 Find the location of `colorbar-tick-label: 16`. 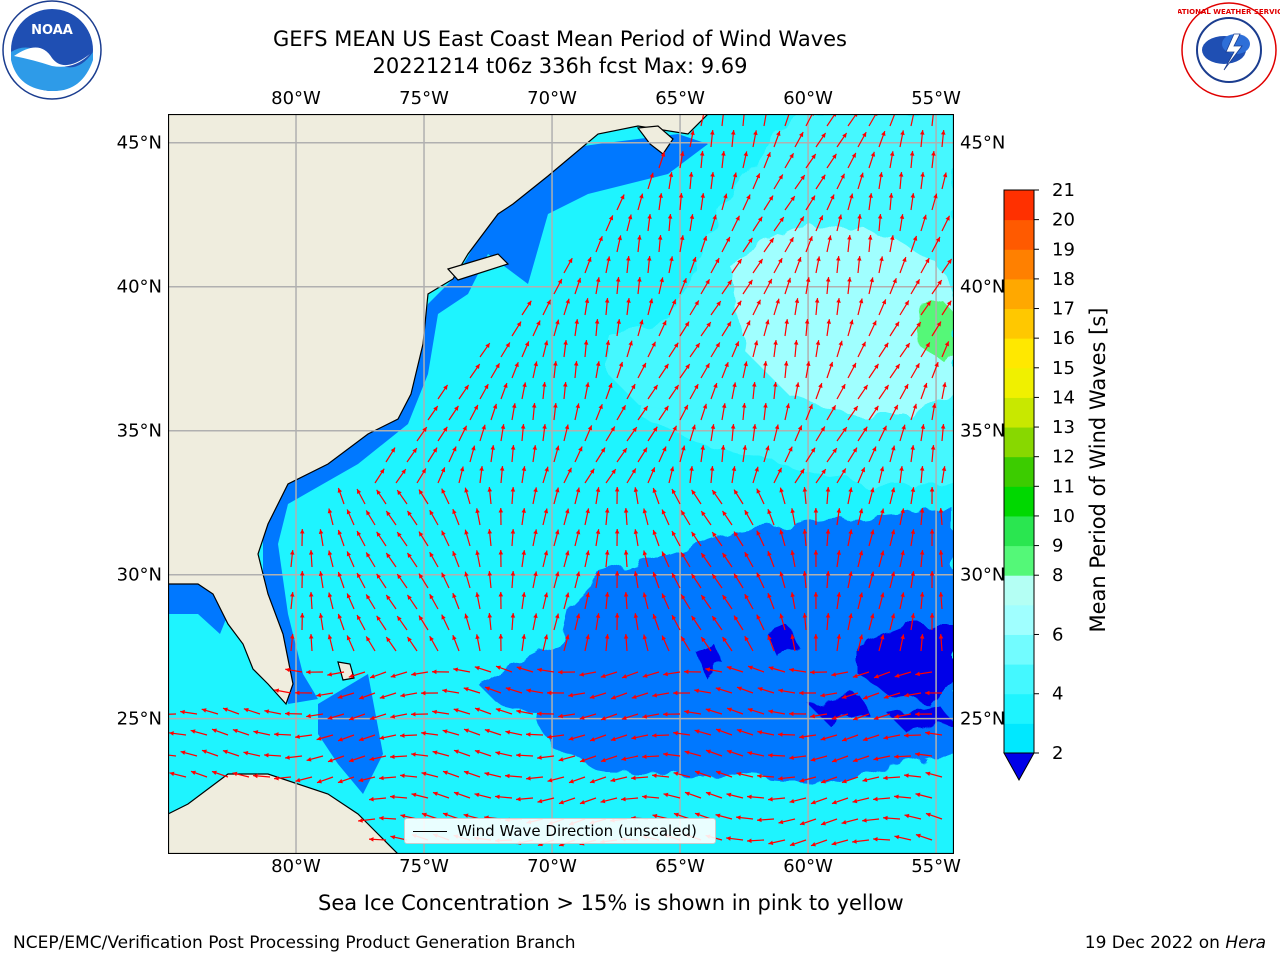

colorbar-tick-label: 16 is located at coordinates (1063, 338).